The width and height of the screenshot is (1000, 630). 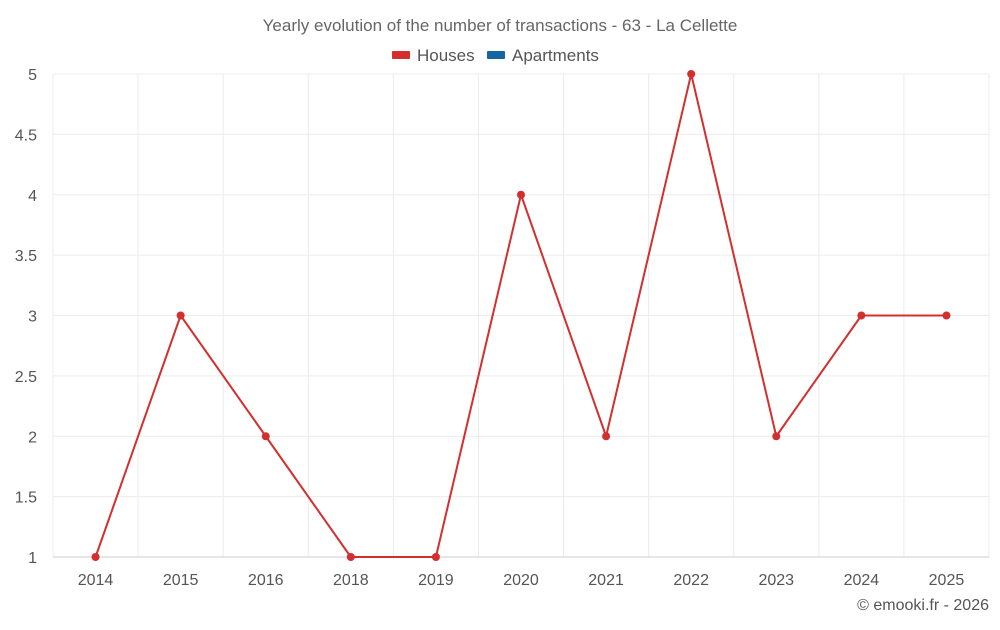 What do you see at coordinates (350, 557) in the screenshot?
I see `data-point-houses-2018` at bounding box center [350, 557].